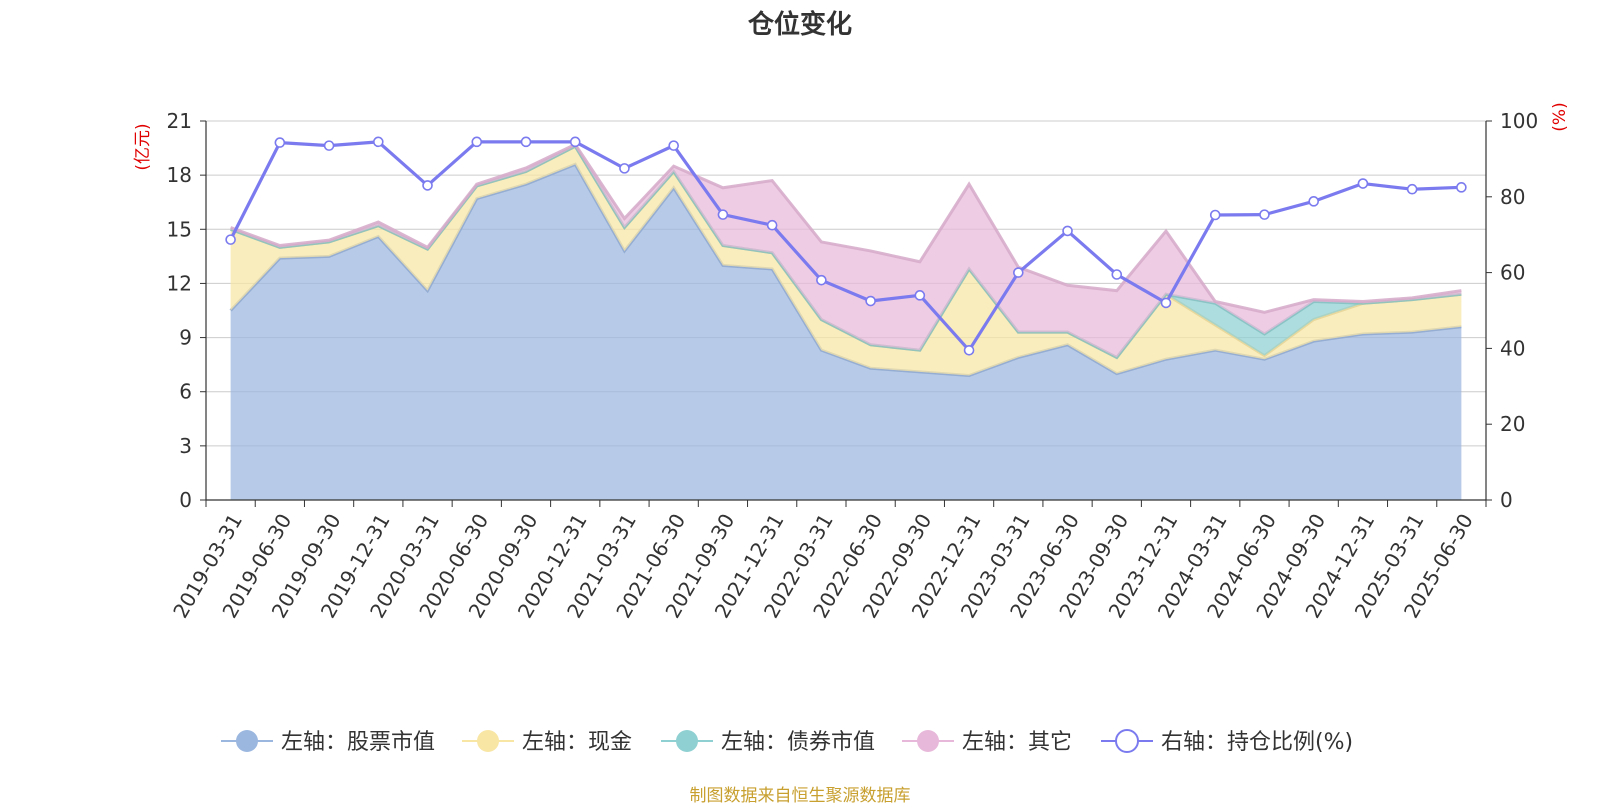 The height and width of the screenshot is (806, 1600). What do you see at coordinates (179, 121) in the screenshot?
I see `left-tick-label: 21` at bounding box center [179, 121].